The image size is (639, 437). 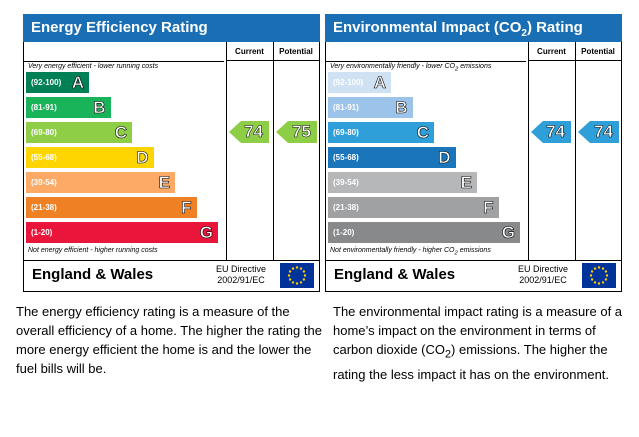 What do you see at coordinates (598, 132) in the screenshot?
I see `potential-rating-arrow: 74` at bounding box center [598, 132].